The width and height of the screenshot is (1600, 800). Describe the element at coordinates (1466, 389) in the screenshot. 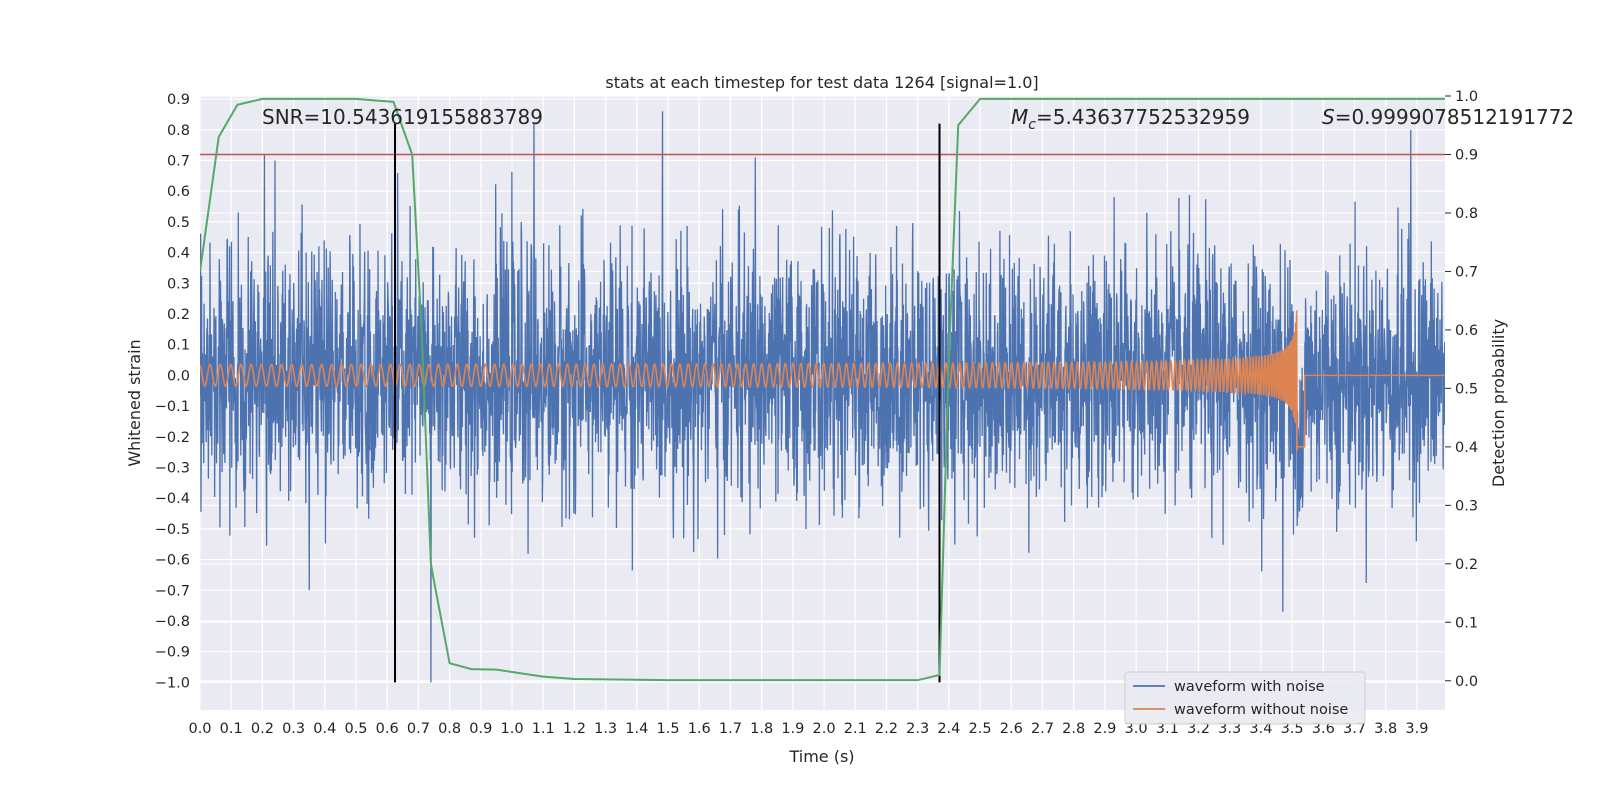

I see `y2-tick-label: 0.5` at that location.